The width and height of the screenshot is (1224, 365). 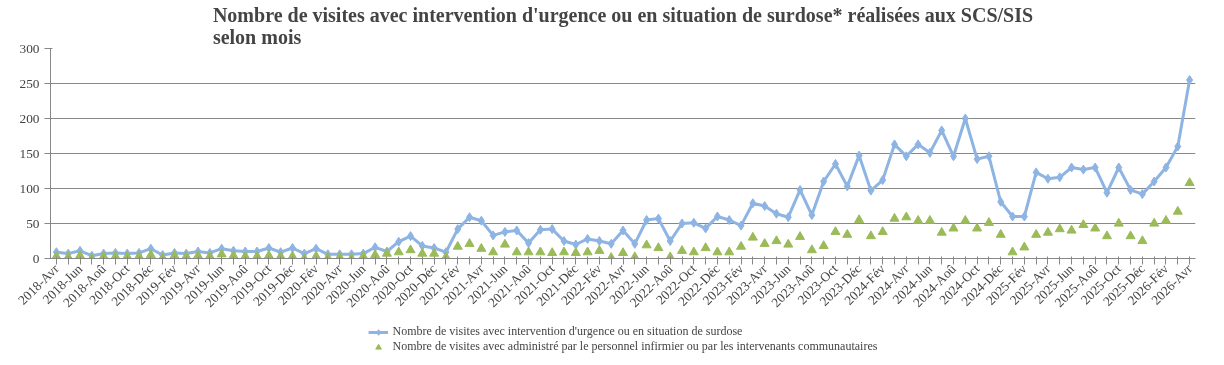 What do you see at coordinates (29, 153) in the screenshot?
I see `y-tick-label: 150` at bounding box center [29, 153].